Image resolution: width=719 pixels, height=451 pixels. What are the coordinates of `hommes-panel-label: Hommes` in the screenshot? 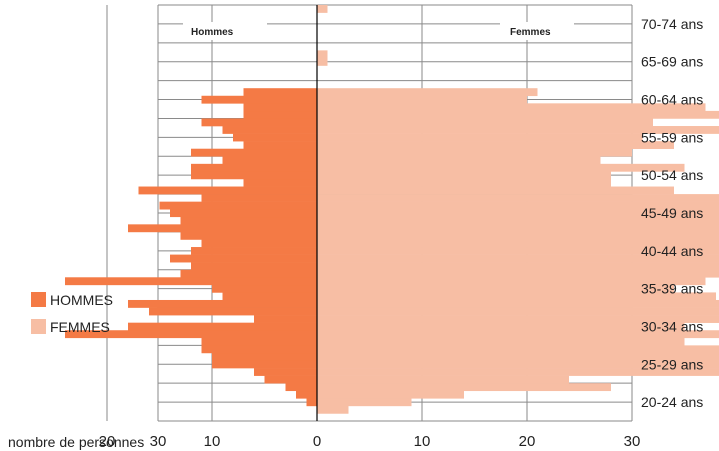 It's located at (212, 32).